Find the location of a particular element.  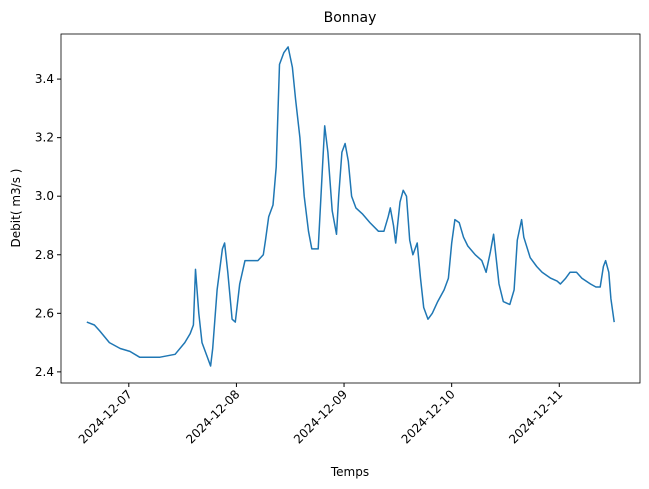

x-axis-label: Temps is located at coordinates (349, 472).